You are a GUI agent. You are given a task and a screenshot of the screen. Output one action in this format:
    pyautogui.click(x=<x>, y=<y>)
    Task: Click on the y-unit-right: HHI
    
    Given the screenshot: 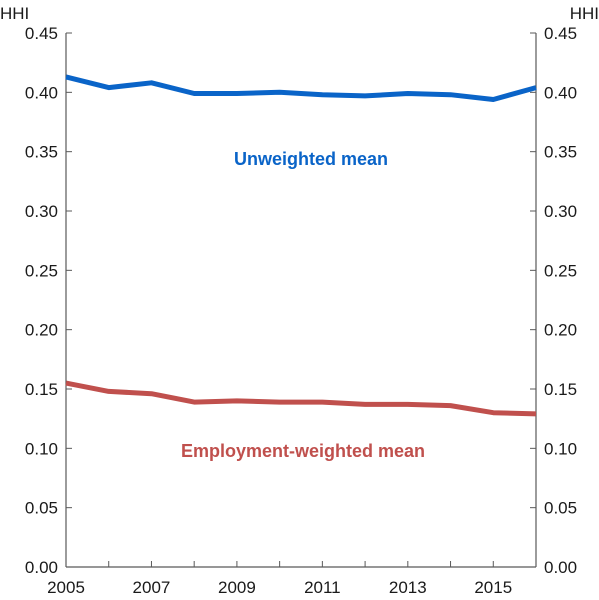 What is the action you would take?
    pyautogui.click(x=584, y=13)
    